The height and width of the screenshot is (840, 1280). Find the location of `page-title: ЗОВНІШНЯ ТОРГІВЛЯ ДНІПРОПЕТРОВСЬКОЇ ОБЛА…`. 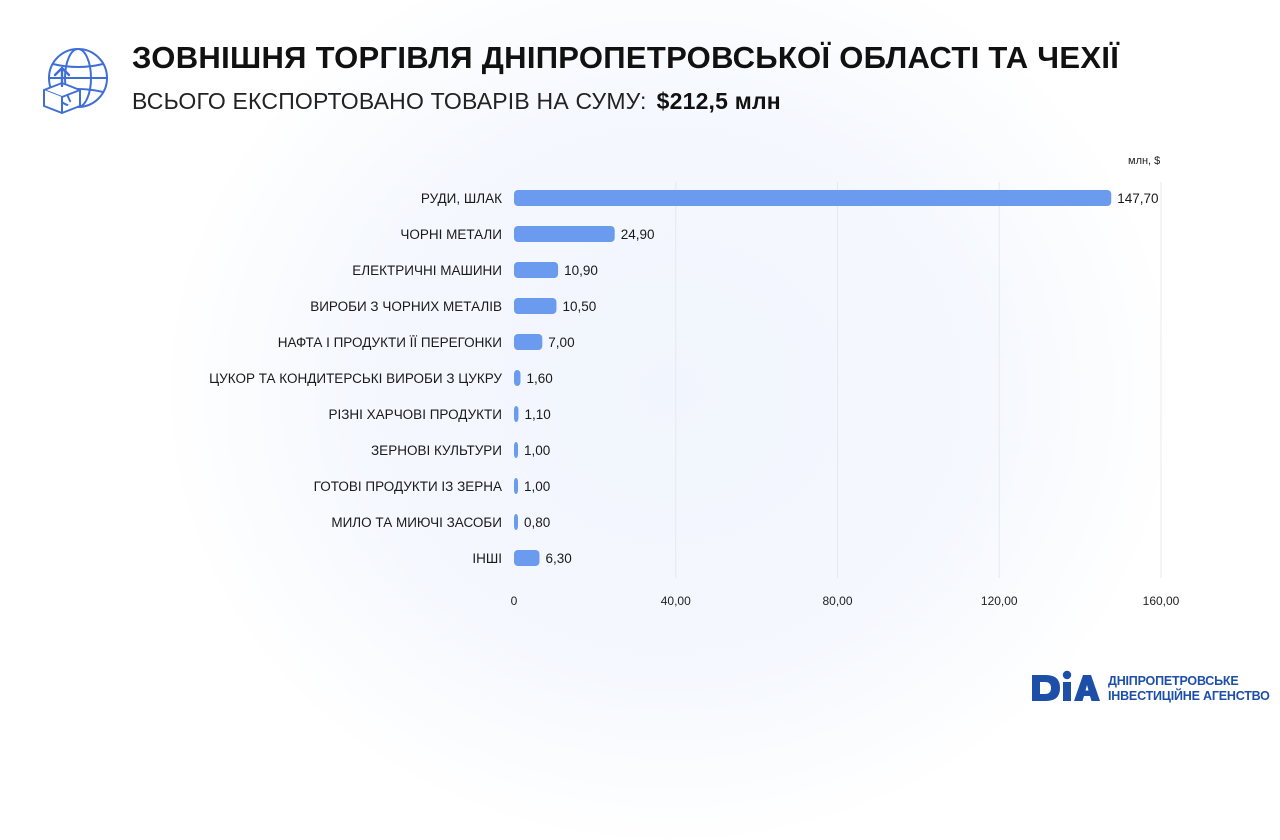

page-title: ЗОВНІШНЯ ТОРГІВЛЯ ДНІПРОПЕТРОВСЬКОЇ ОБЛА… is located at coordinates (626, 57).